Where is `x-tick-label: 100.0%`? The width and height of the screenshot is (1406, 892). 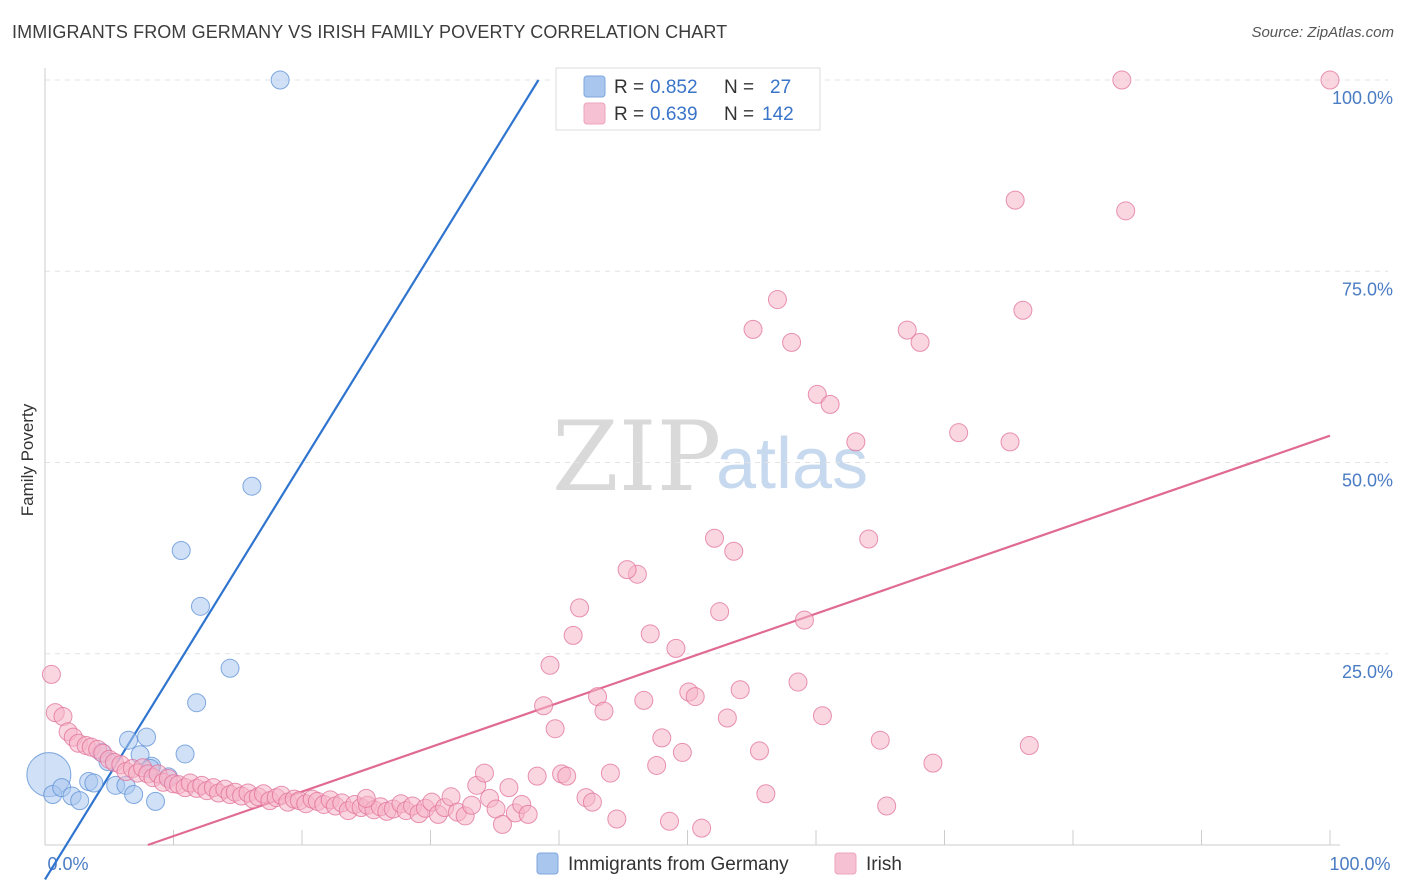 x-tick-label: 100.0% is located at coordinates (1359, 864).